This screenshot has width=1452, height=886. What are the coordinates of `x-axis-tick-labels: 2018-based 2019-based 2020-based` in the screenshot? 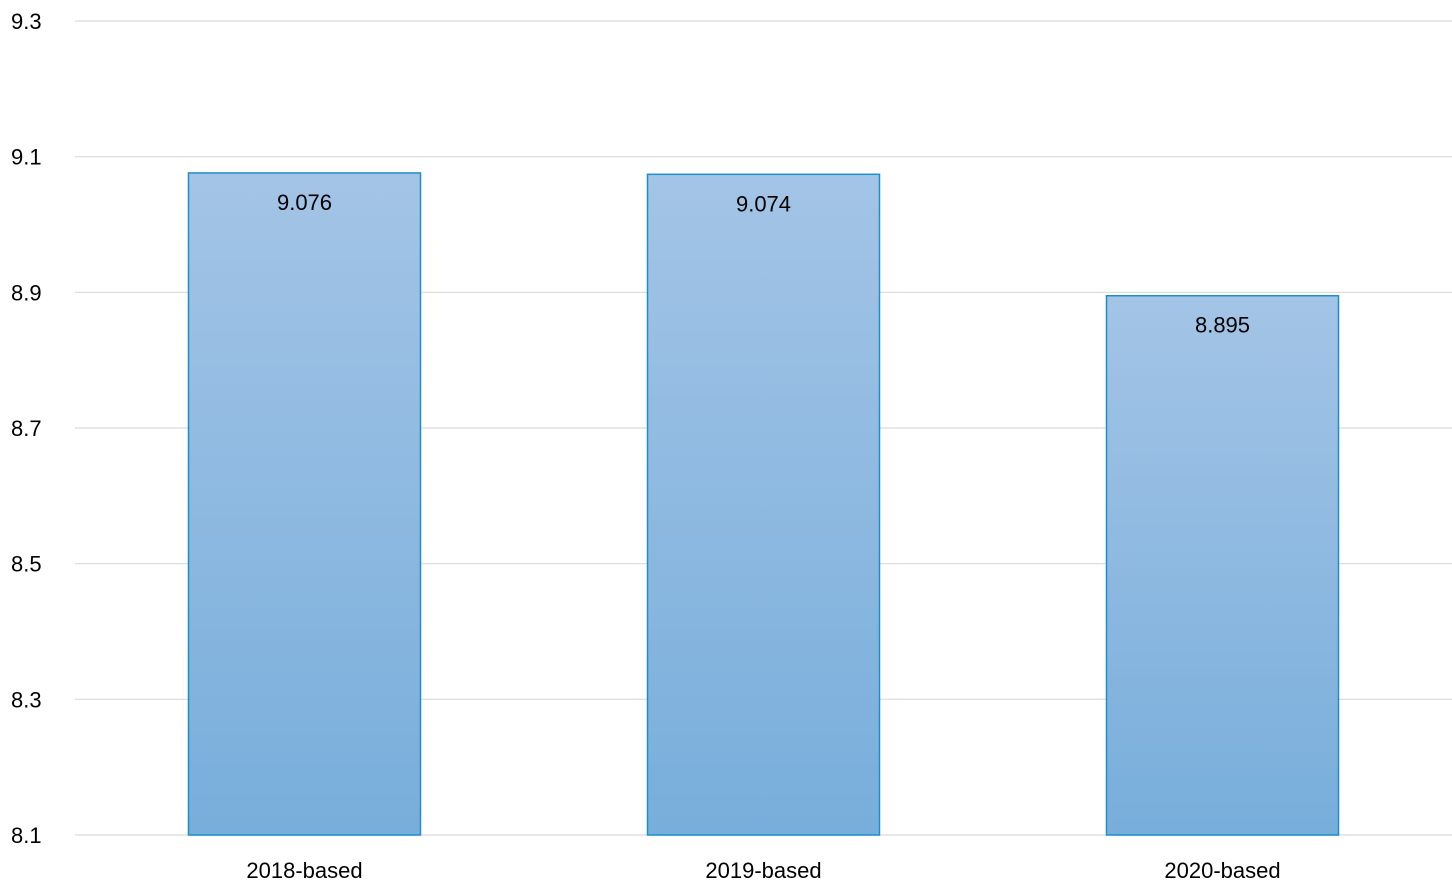 It's located at (763, 870).